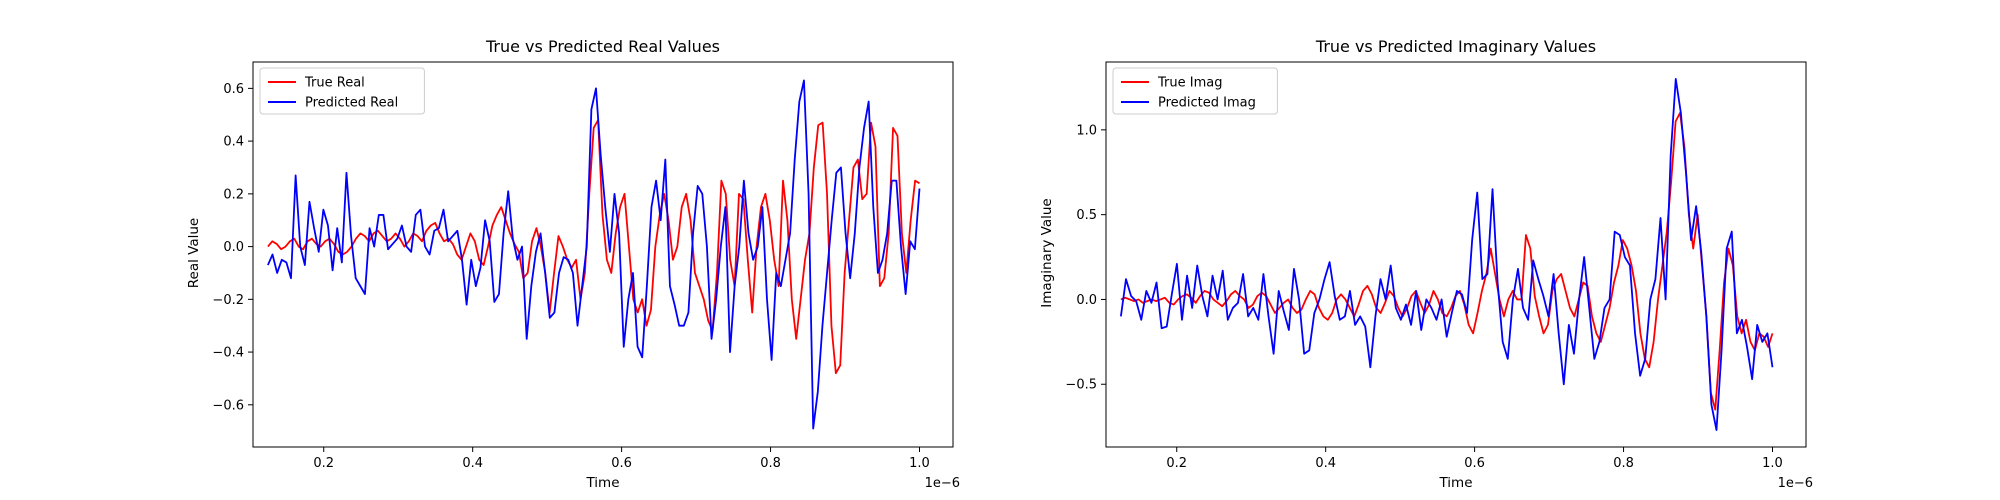 The width and height of the screenshot is (2000, 500). What do you see at coordinates (194, 253) in the screenshot?
I see `y-axis-label: Real Value` at bounding box center [194, 253].